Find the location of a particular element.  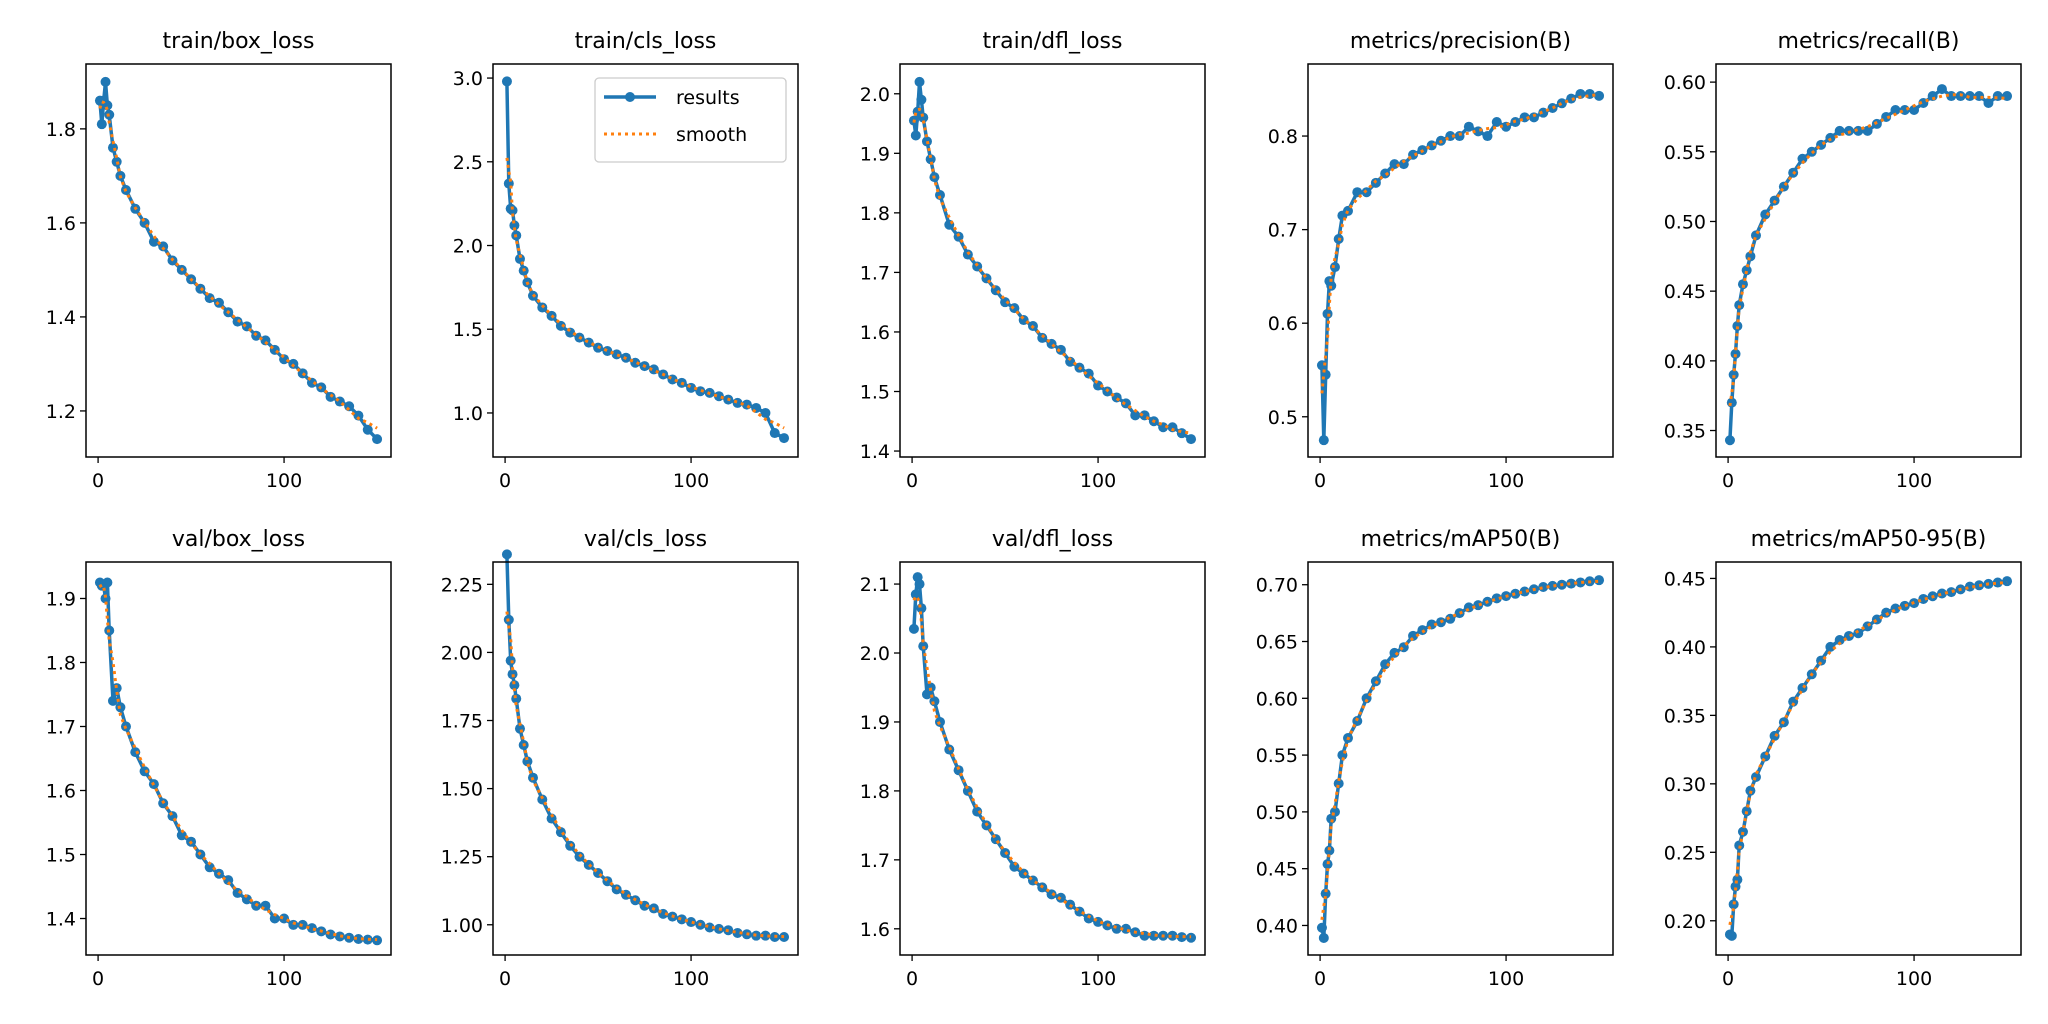

y-tick-label: 2.0 is located at coordinates (468, 247).